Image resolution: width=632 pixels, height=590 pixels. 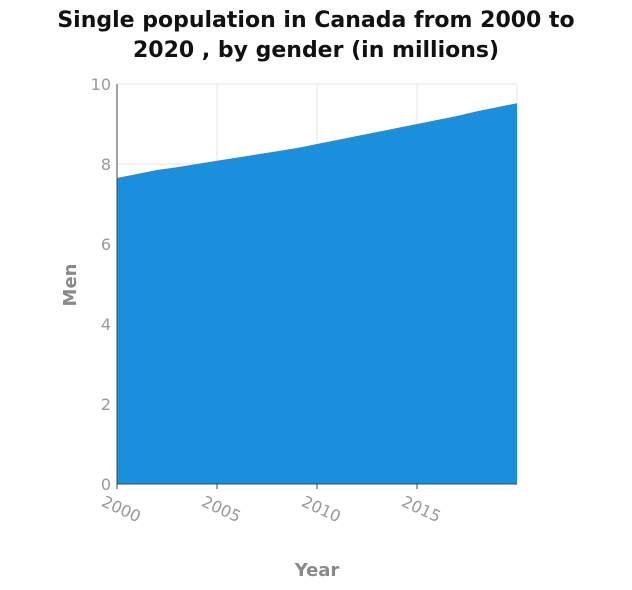 What do you see at coordinates (317, 570) in the screenshot?
I see `x-axis-title: Year` at bounding box center [317, 570].